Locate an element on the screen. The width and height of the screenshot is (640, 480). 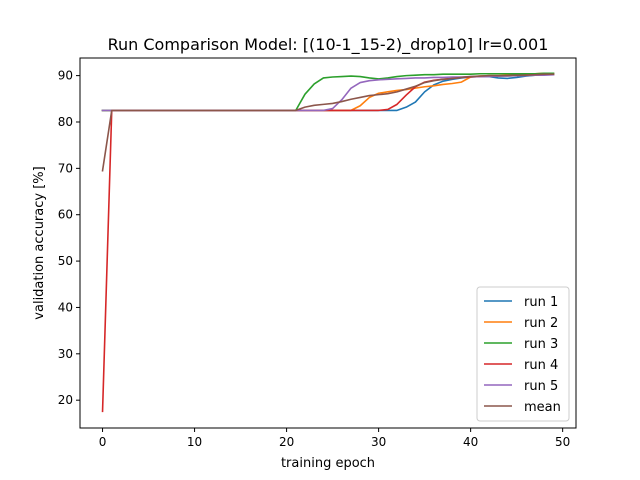
legend-label-4: run 4 is located at coordinates (541, 365).